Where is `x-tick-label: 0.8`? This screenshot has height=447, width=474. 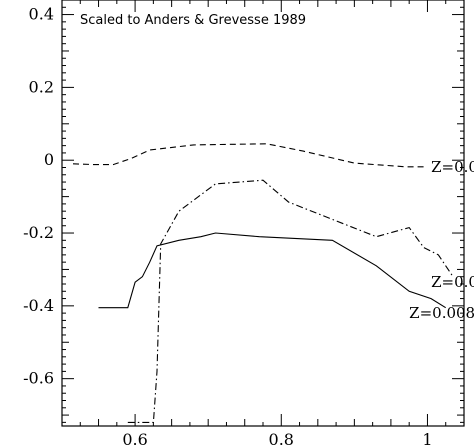 x-tick-label: 0.8 is located at coordinates (281, 438).